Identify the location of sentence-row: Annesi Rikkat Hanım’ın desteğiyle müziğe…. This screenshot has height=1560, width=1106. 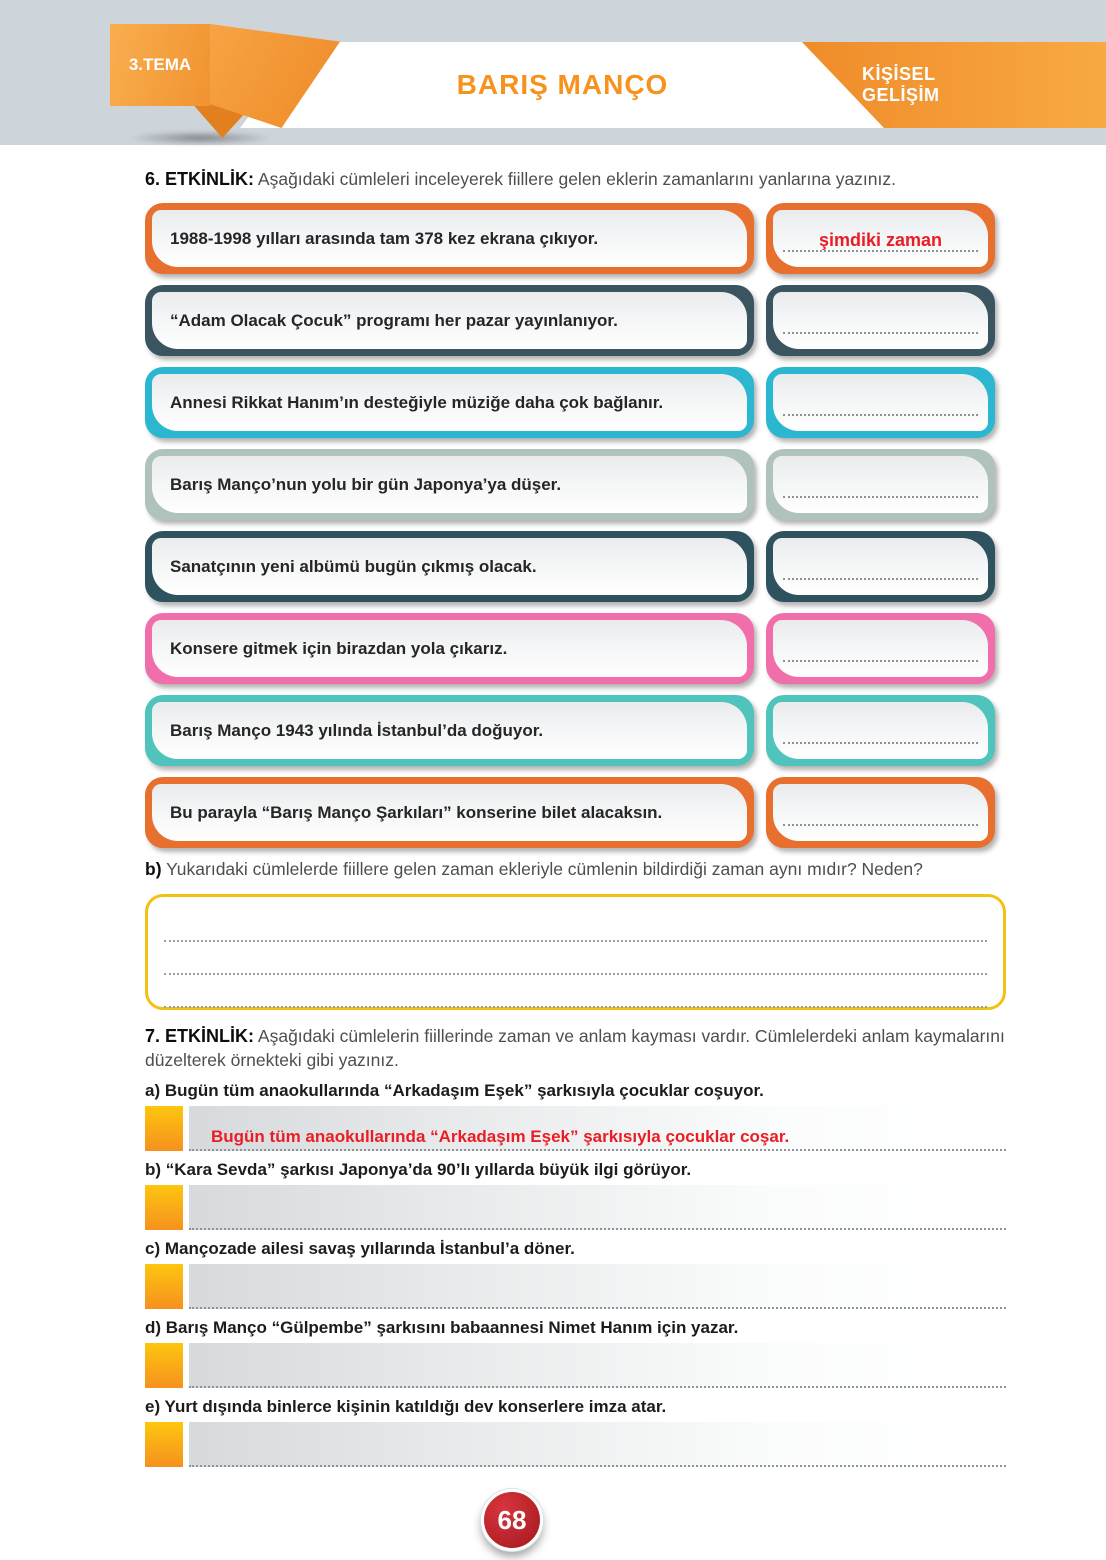
(575, 402).